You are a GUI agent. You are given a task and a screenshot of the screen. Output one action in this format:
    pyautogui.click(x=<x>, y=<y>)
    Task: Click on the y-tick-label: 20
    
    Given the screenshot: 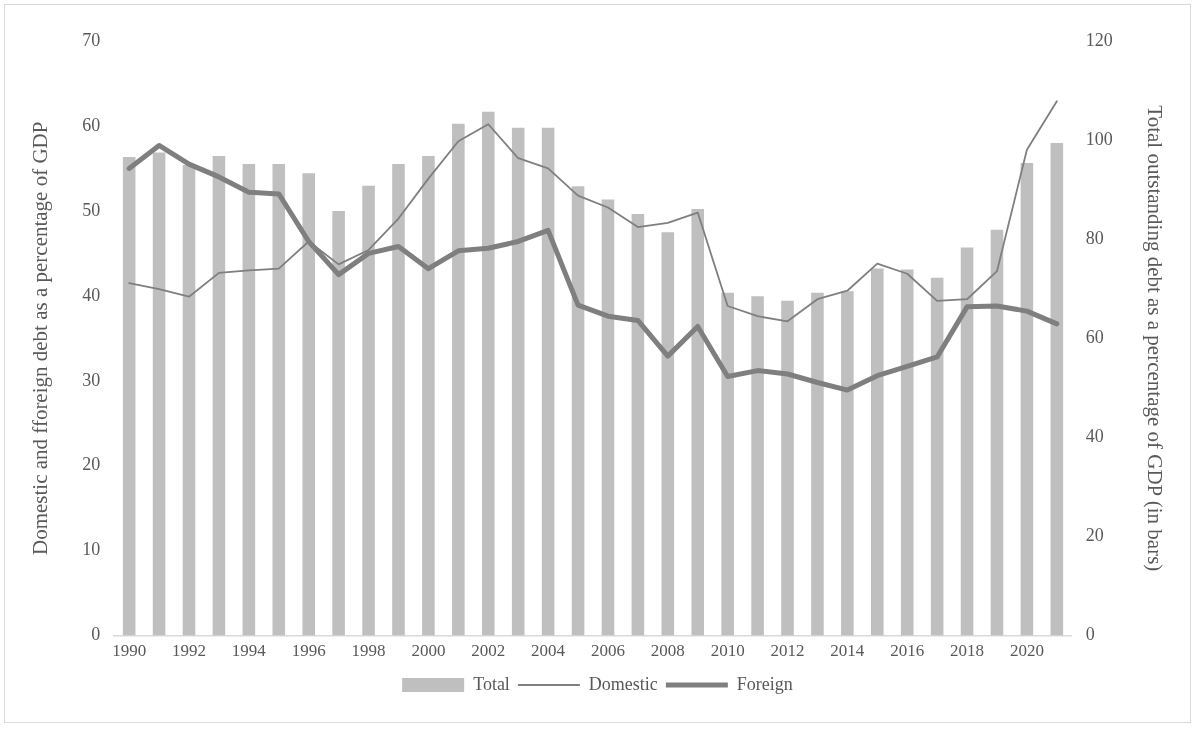 What is the action you would take?
    pyautogui.click(x=91, y=464)
    